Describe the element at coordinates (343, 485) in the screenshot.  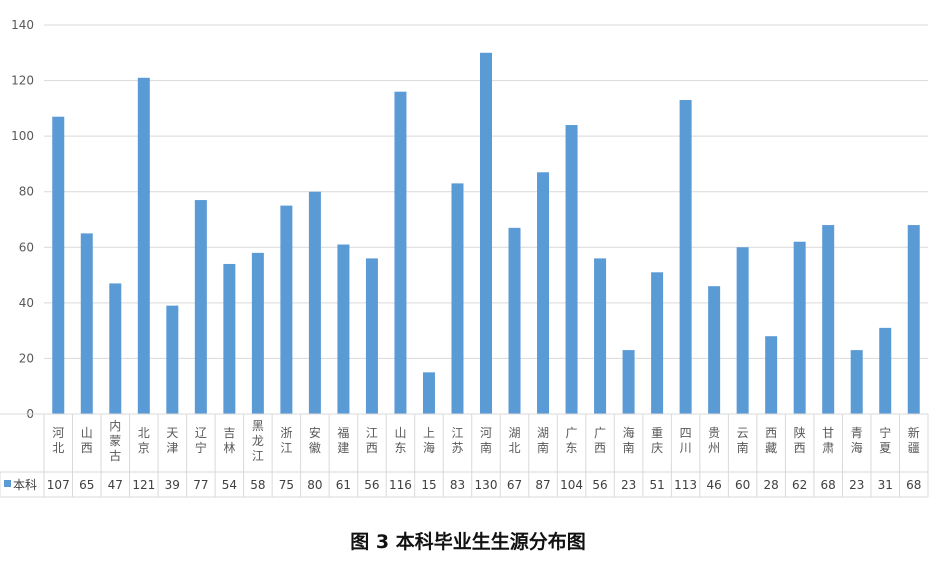
I see `data-value-label: 61` at that location.